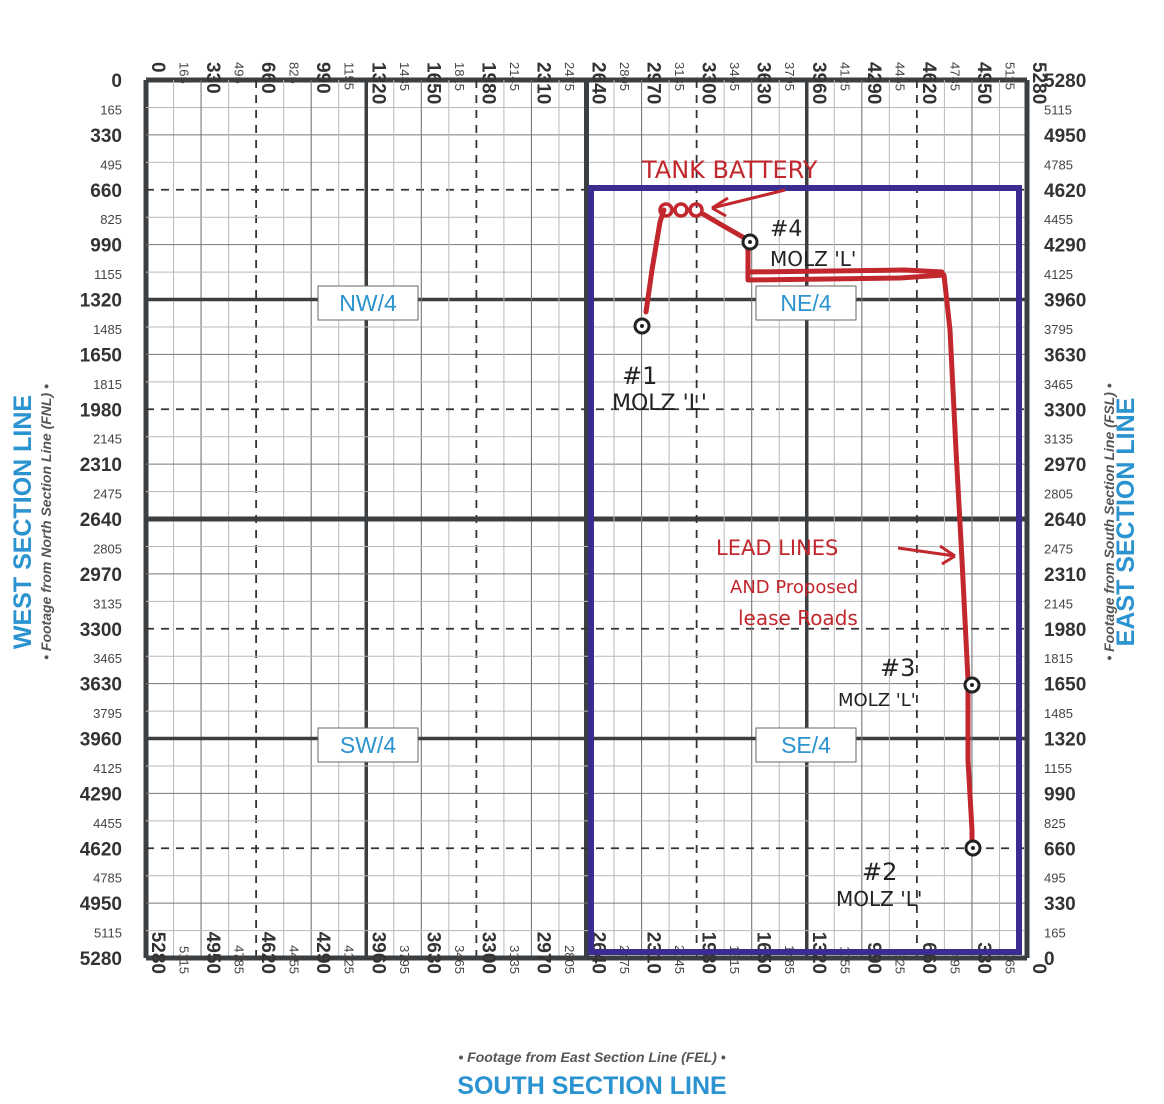 The width and height of the screenshot is (1164, 1104). Describe the element at coordinates (1065, 246) in the screenshot. I see `right-tick-label: 4290` at that location.